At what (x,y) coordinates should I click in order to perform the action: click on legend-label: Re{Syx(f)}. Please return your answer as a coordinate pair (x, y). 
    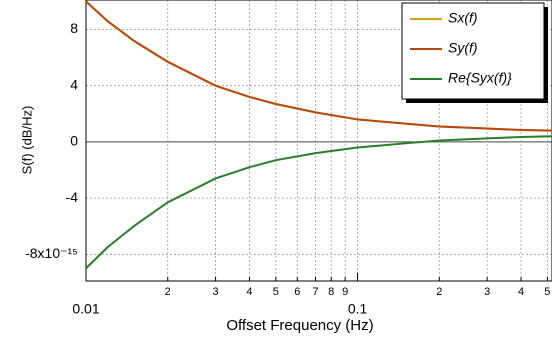
    Looking at the image, I should click on (480, 78).